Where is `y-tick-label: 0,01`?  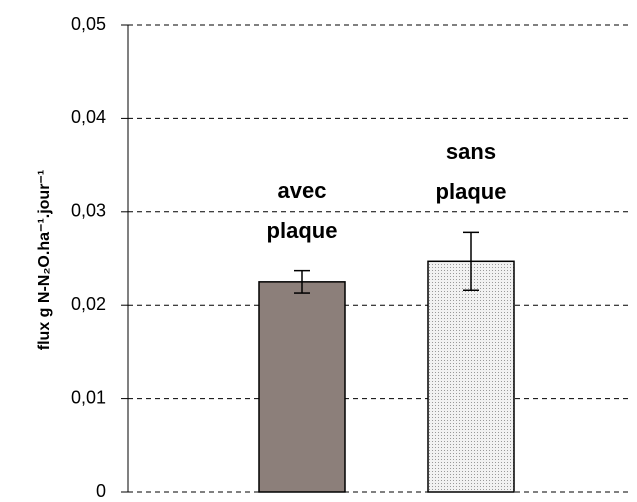 y-tick-label: 0,01 is located at coordinates (88, 397).